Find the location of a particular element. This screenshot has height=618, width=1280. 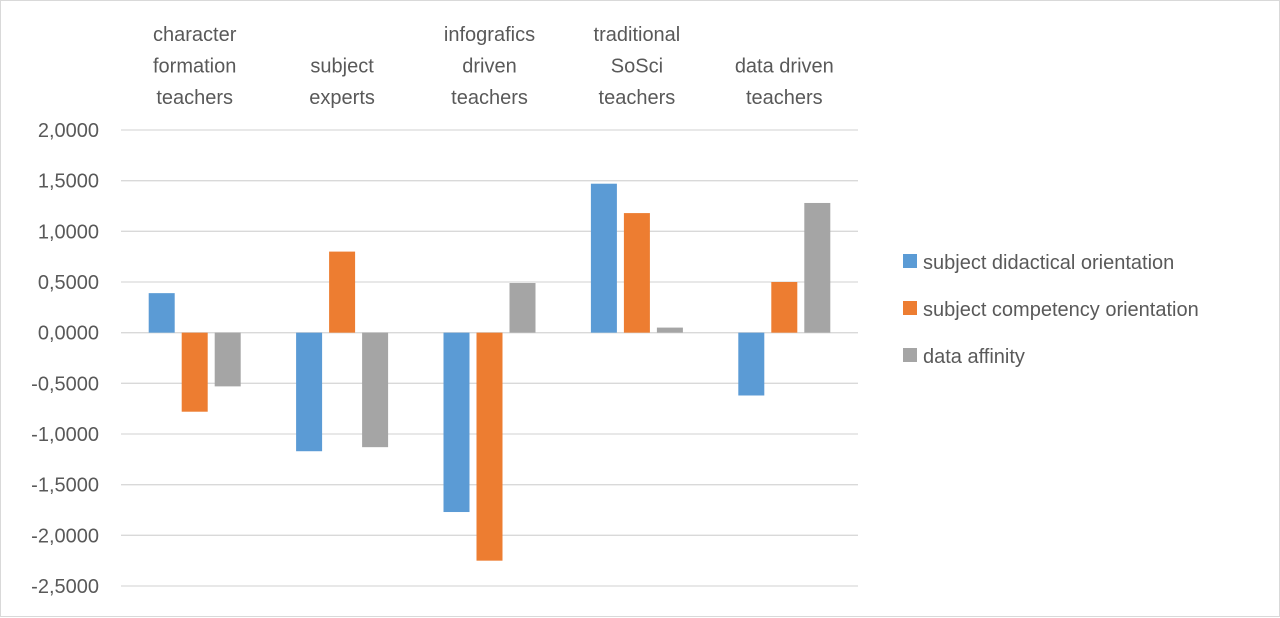

y-tick-label: 1,5000 is located at coordinates (68, 182).